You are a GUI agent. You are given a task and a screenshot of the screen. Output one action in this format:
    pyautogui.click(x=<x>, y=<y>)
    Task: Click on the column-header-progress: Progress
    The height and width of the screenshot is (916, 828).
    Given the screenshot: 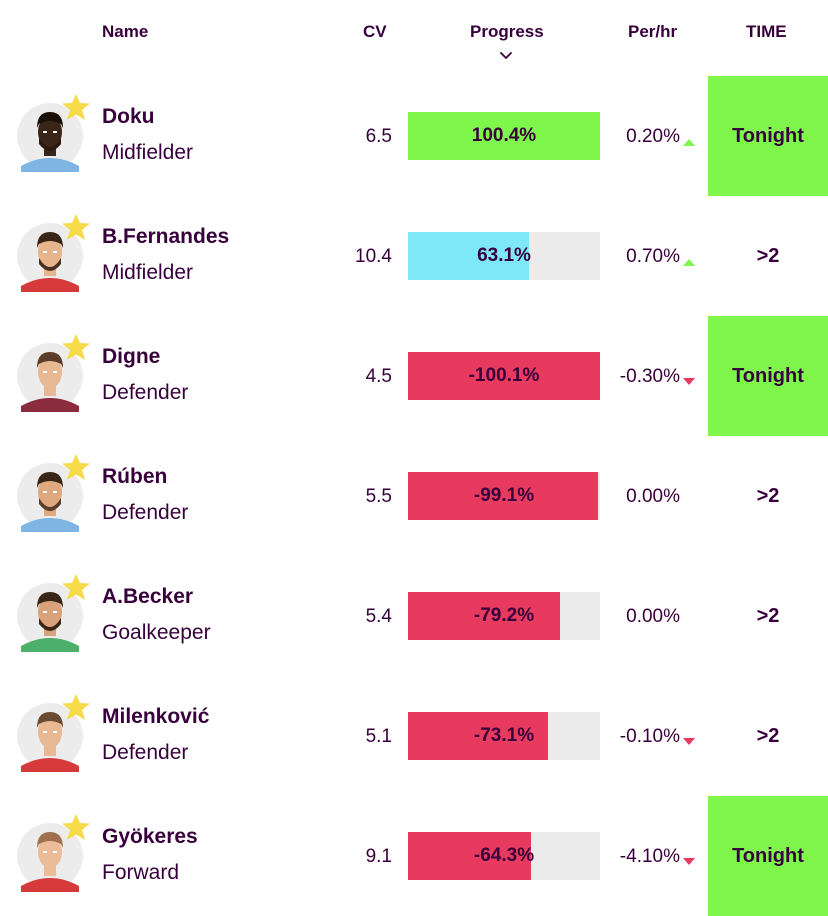 What is the action you would take?
    pyautogui.click(x=507, y=31)
    